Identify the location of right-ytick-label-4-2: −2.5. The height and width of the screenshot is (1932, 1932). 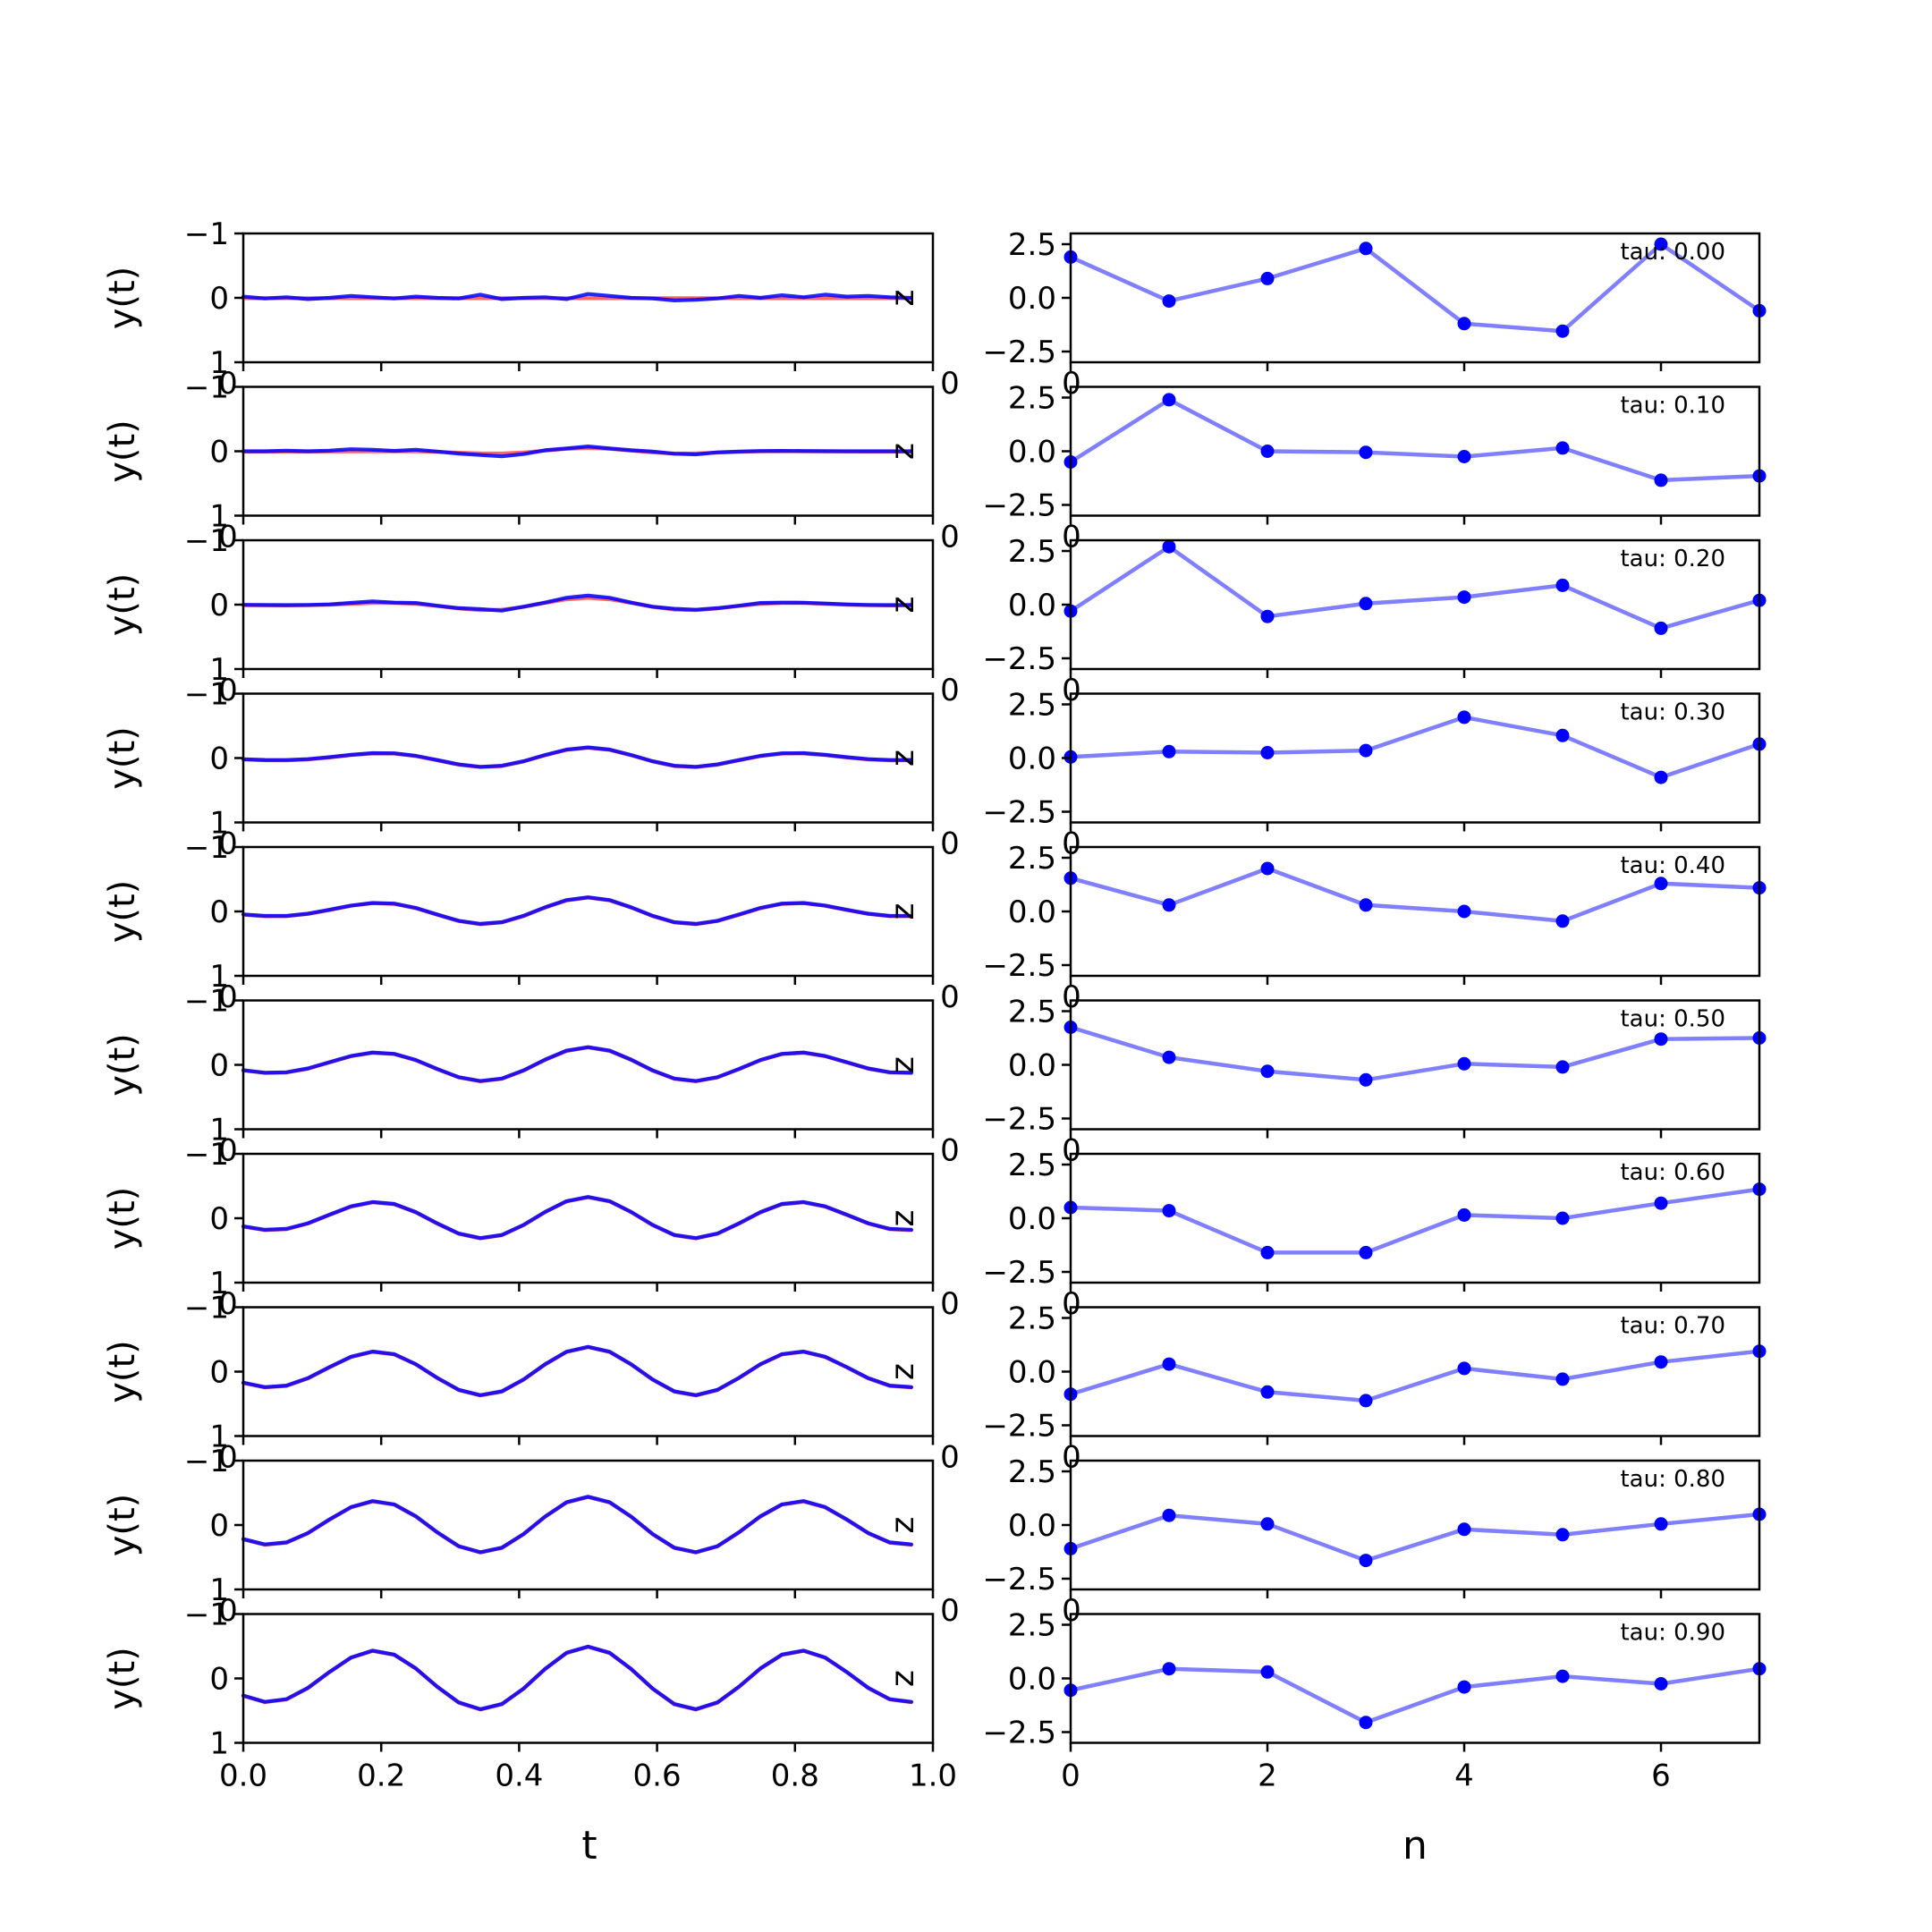
(1019, 966).